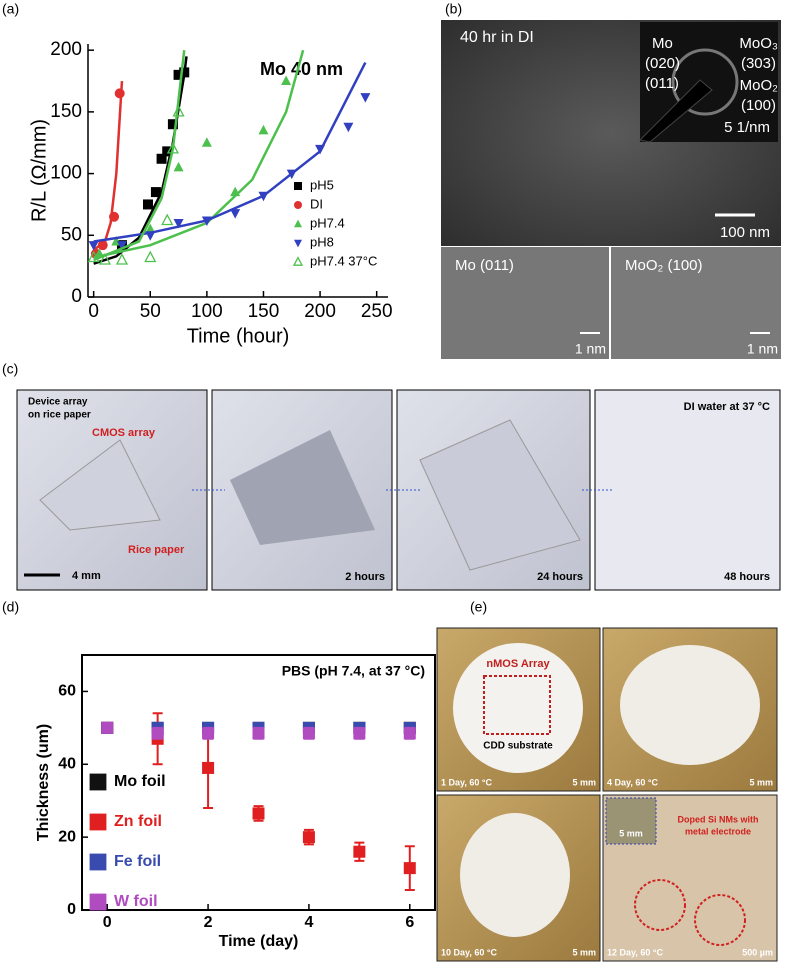 The height and width of the screenshot is (969, 789). What do you see at coordinates (320, 311) in the screenshot?
I see `x-tick-label: 200` at bounding box center [320, 311].